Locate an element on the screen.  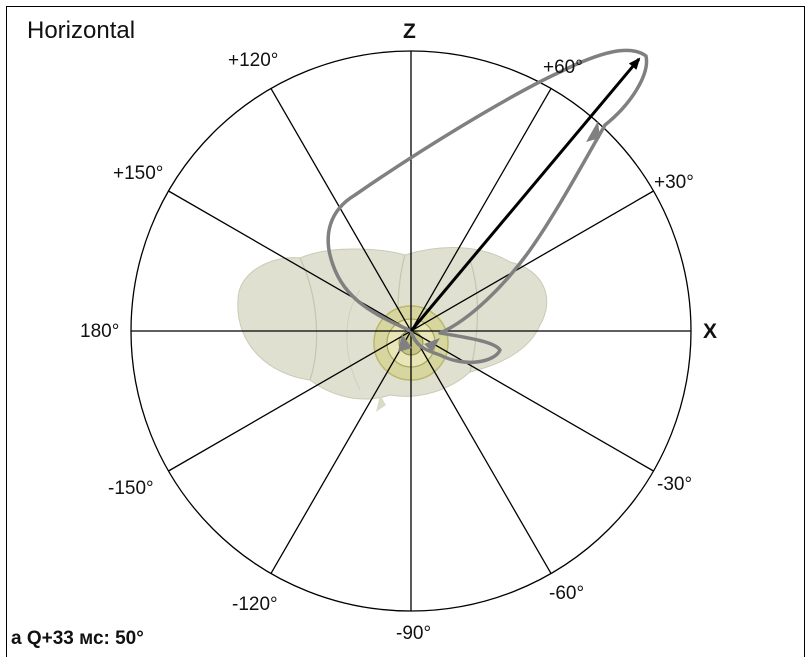
loop-arrowhead-center is located at coordinates (405, 343).